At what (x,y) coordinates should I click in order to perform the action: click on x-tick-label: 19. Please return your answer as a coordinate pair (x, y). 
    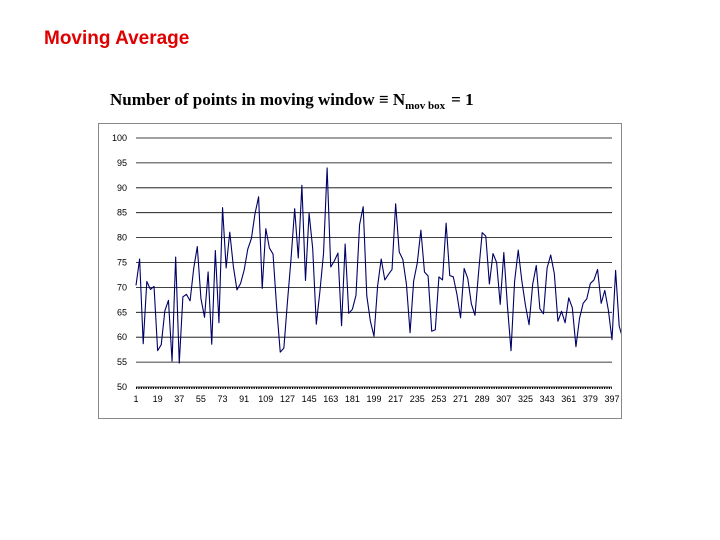
    Looking at the image, I should click on (158, 399).